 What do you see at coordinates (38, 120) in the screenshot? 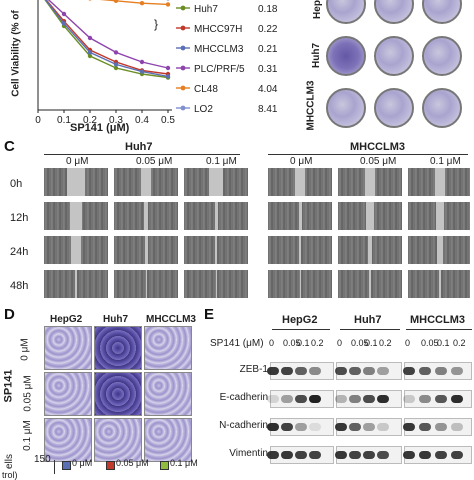
I see `x-tick-label: 0` at bounding box center [38, 120].